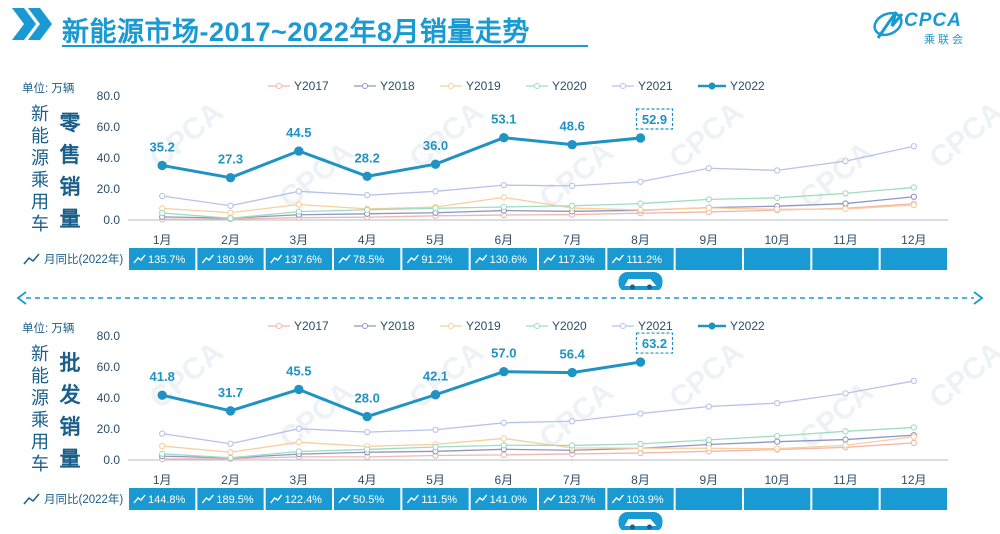  Describe the element at coordinates (70, 459) in the screenshot. I see `metric-label-char: 量` at that location.